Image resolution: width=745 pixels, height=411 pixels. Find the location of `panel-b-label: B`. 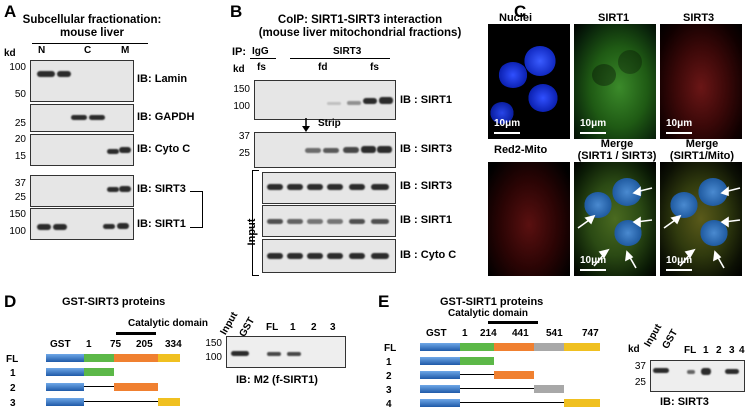

panel-b-label: B is located at coordinates (236, 11).